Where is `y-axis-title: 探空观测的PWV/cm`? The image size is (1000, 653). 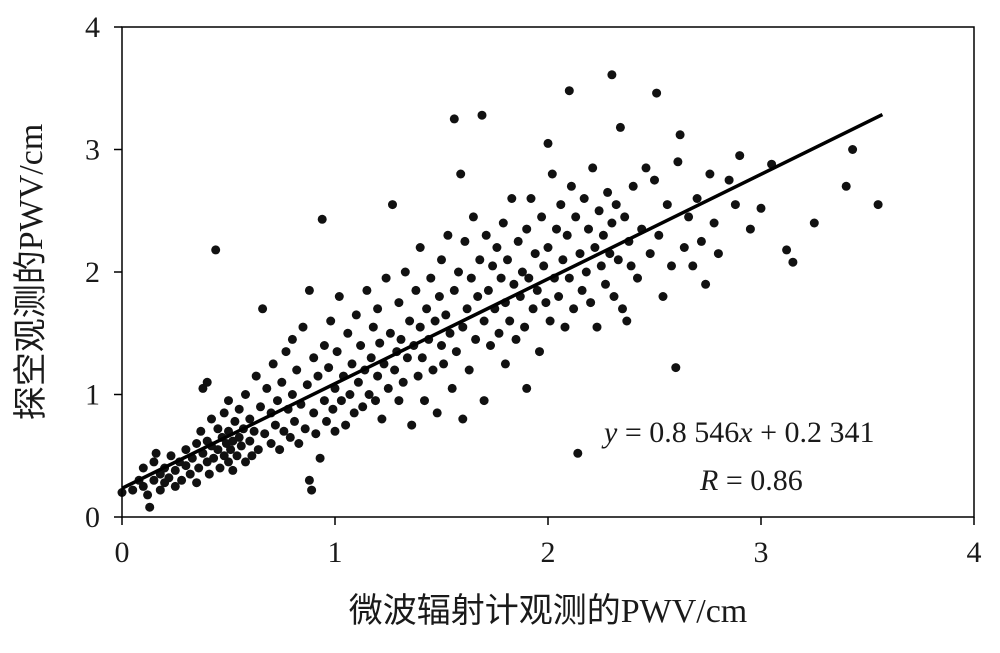
y-axis-title: 探空观测的PWV/cm is located at coordinates (31, 272).